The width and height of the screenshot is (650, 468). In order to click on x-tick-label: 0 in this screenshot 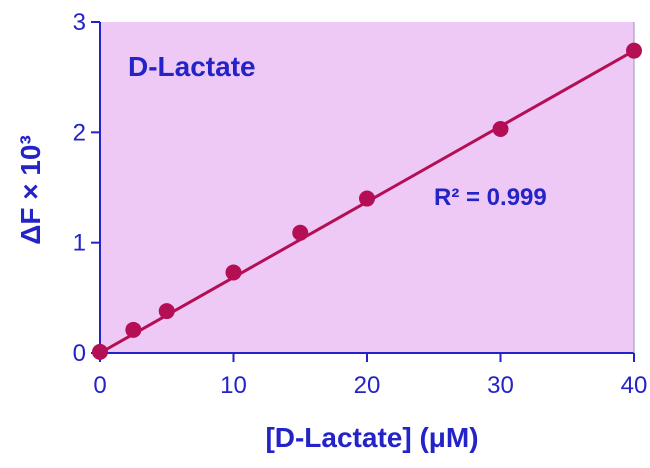, I will do `click(99, 385)`.